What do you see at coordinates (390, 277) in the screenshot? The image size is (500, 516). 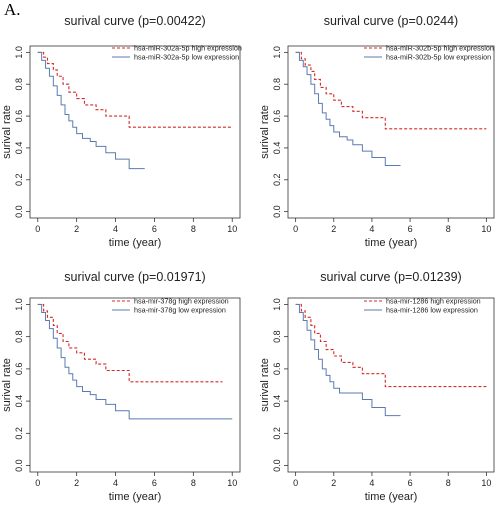 I see `chart-title: surival curve (p=0.01239)` at bounding box center [390, 277].